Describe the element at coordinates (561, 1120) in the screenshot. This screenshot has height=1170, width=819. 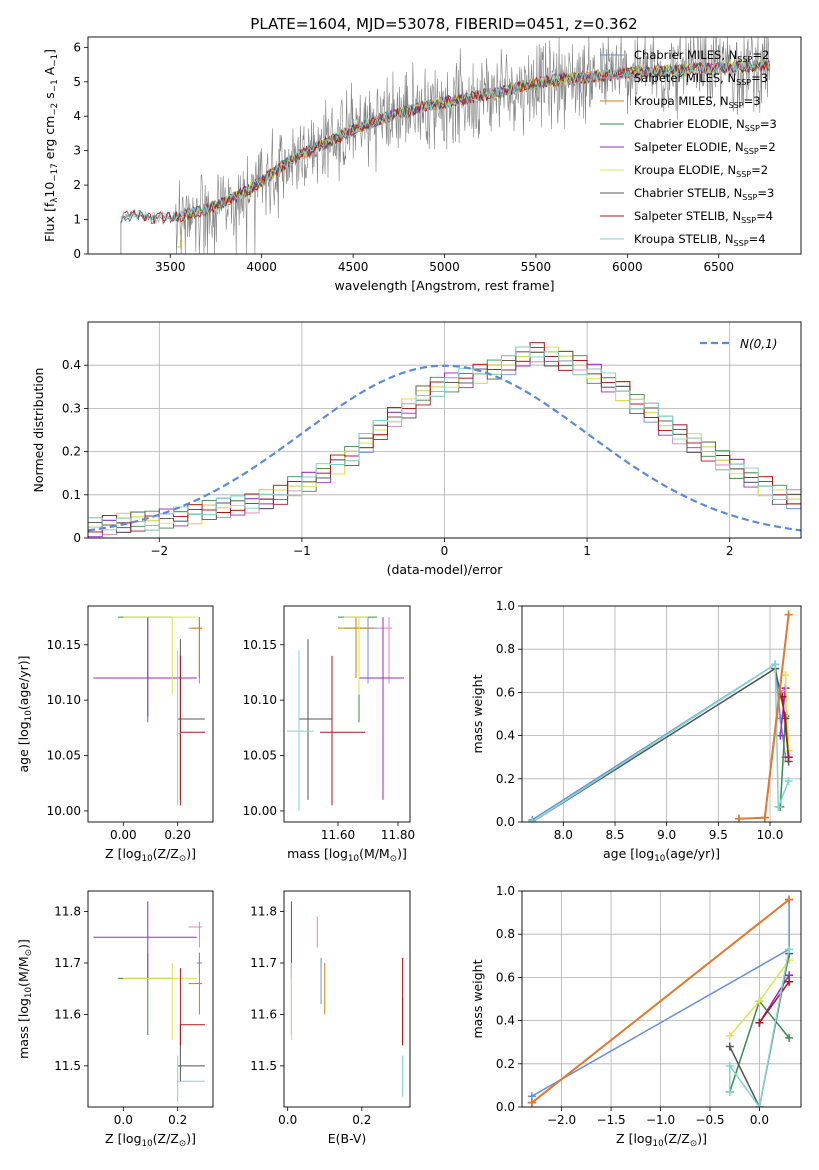
I see `x-tick-label: −2.0` at that location.